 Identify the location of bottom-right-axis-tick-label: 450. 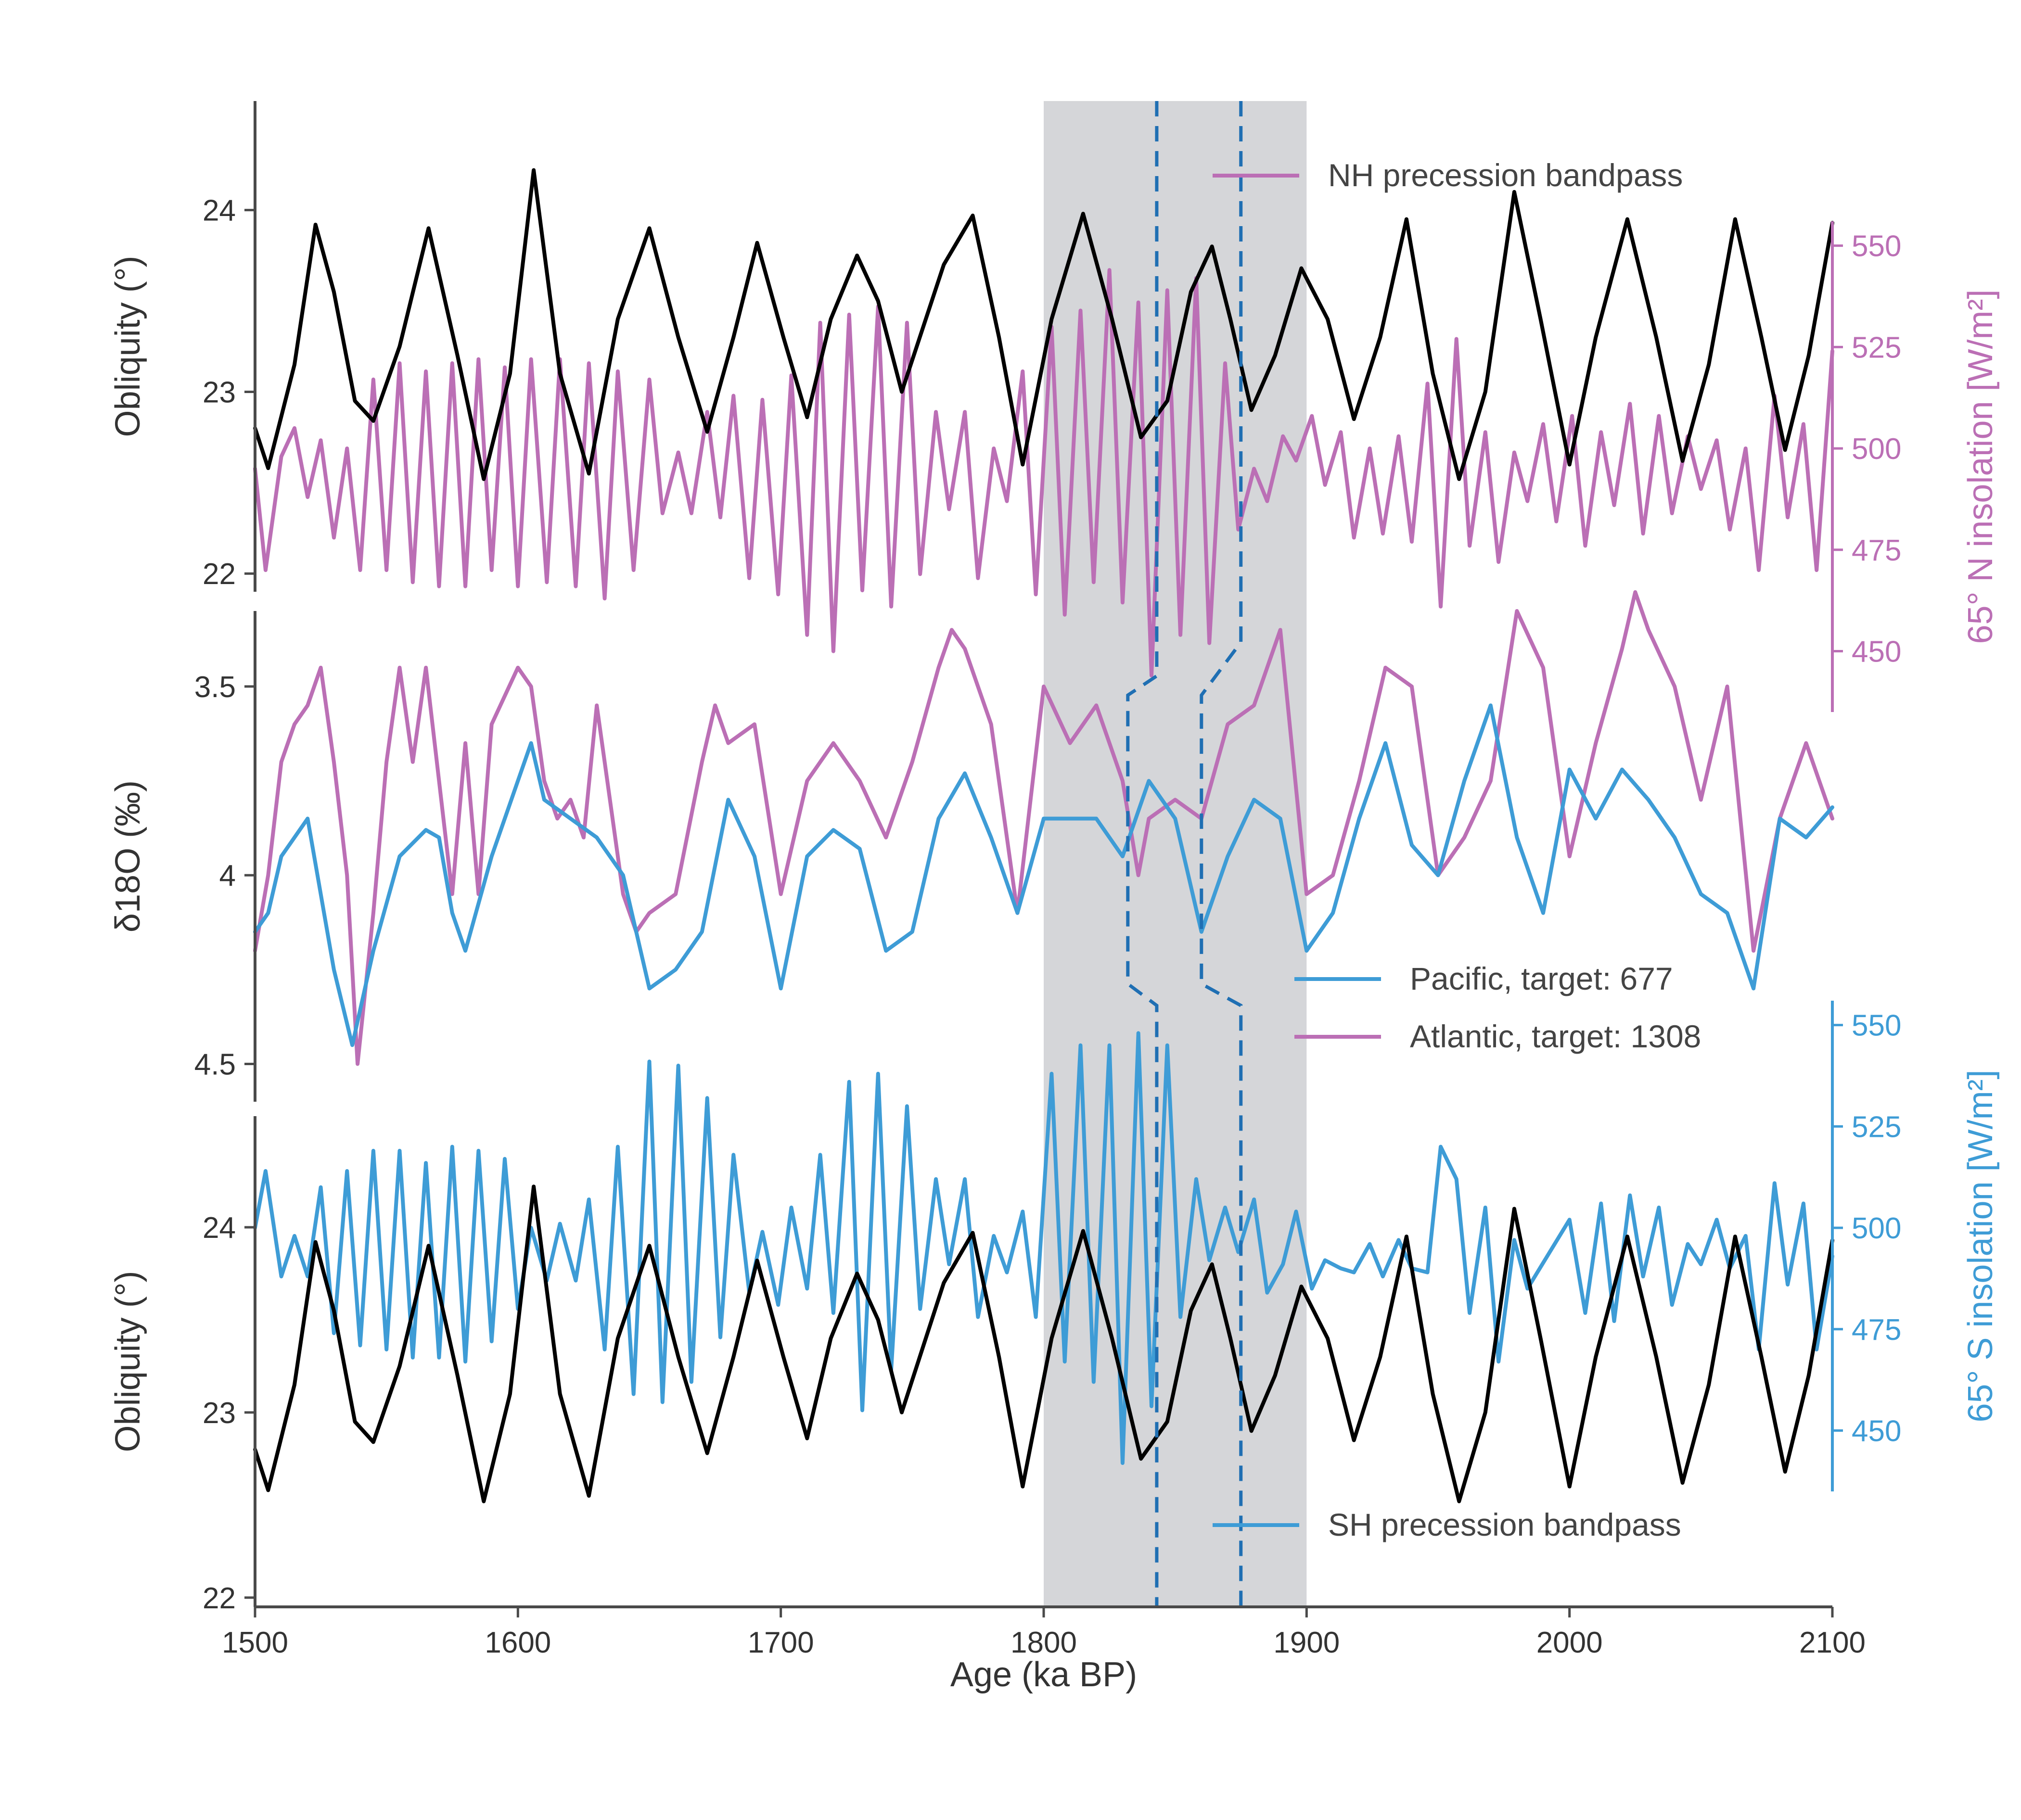
(1876, 1432).